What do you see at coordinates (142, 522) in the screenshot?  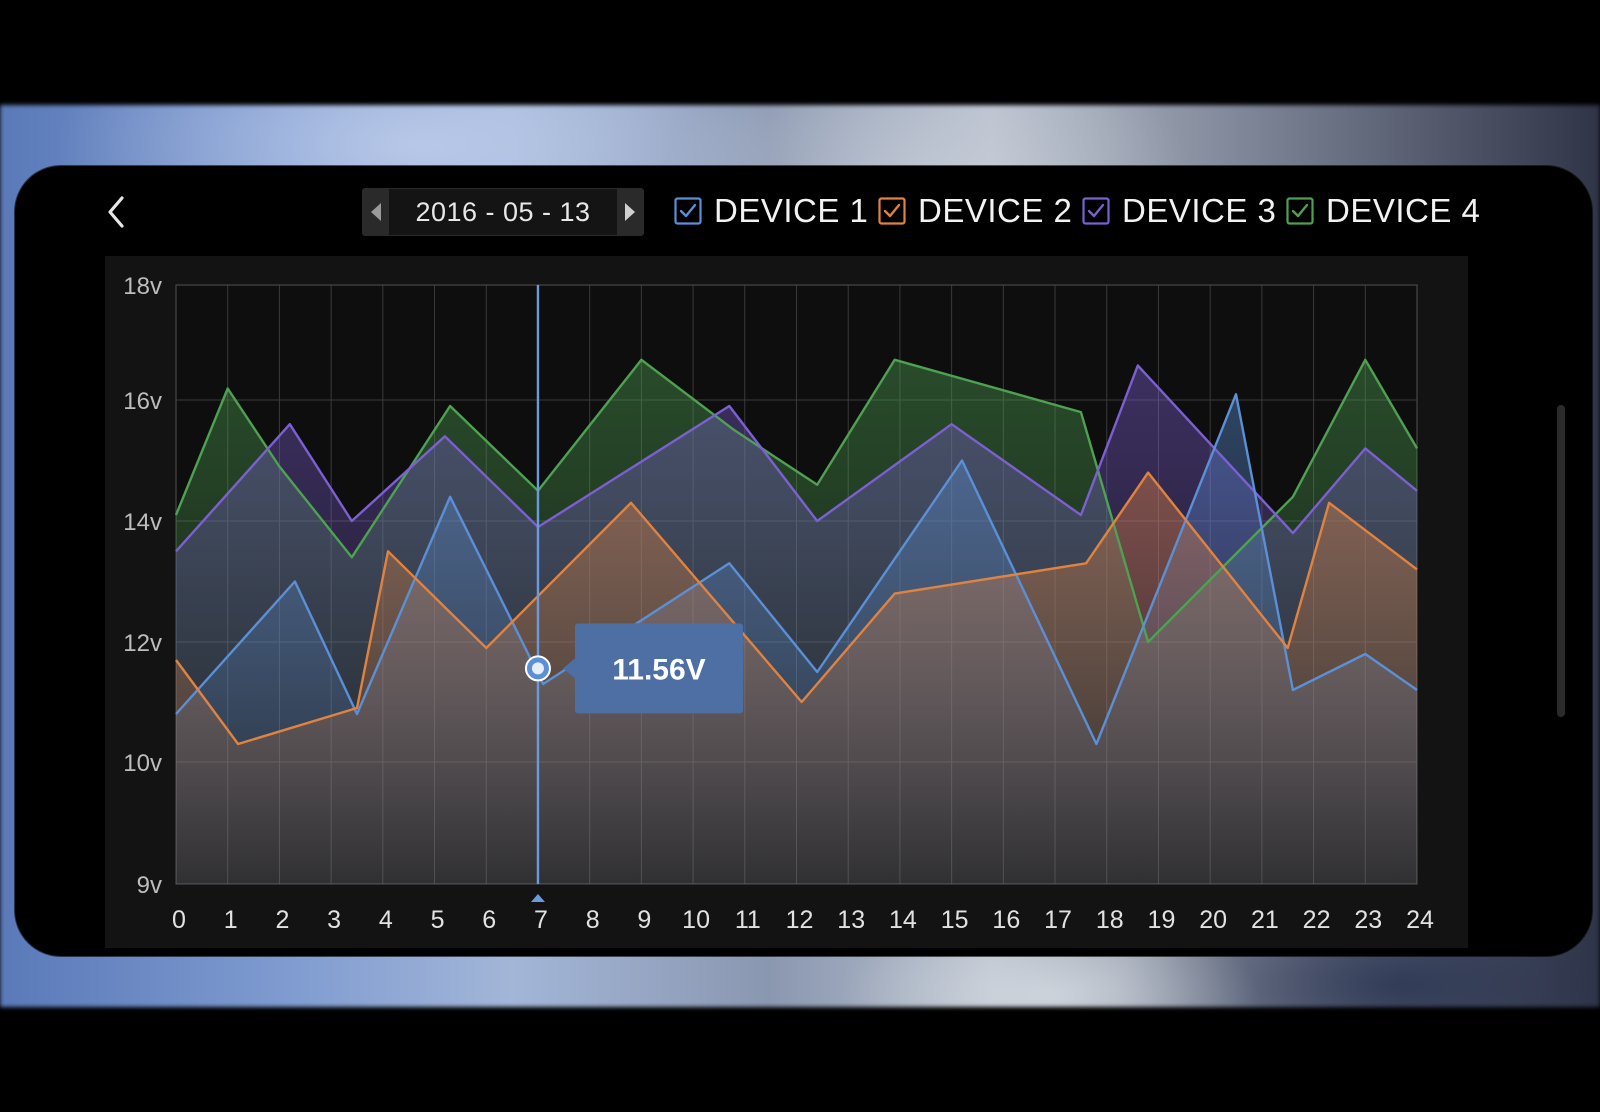 I see `y-tick-label: 14v` at bounding box center [142, 522].